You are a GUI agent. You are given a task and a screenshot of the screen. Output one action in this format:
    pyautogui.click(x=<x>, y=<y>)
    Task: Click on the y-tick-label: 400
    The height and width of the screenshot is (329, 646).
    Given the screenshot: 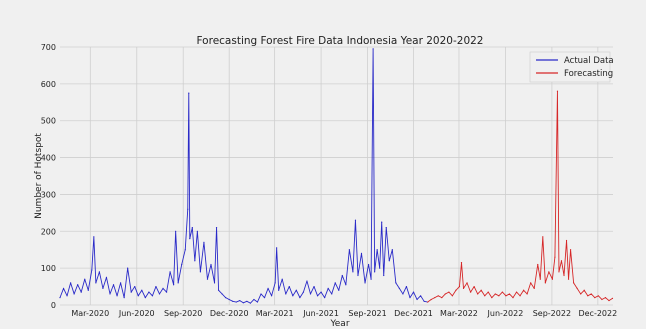 What is the action you would take?
    pyautogui.click(x=48, y=158)
    